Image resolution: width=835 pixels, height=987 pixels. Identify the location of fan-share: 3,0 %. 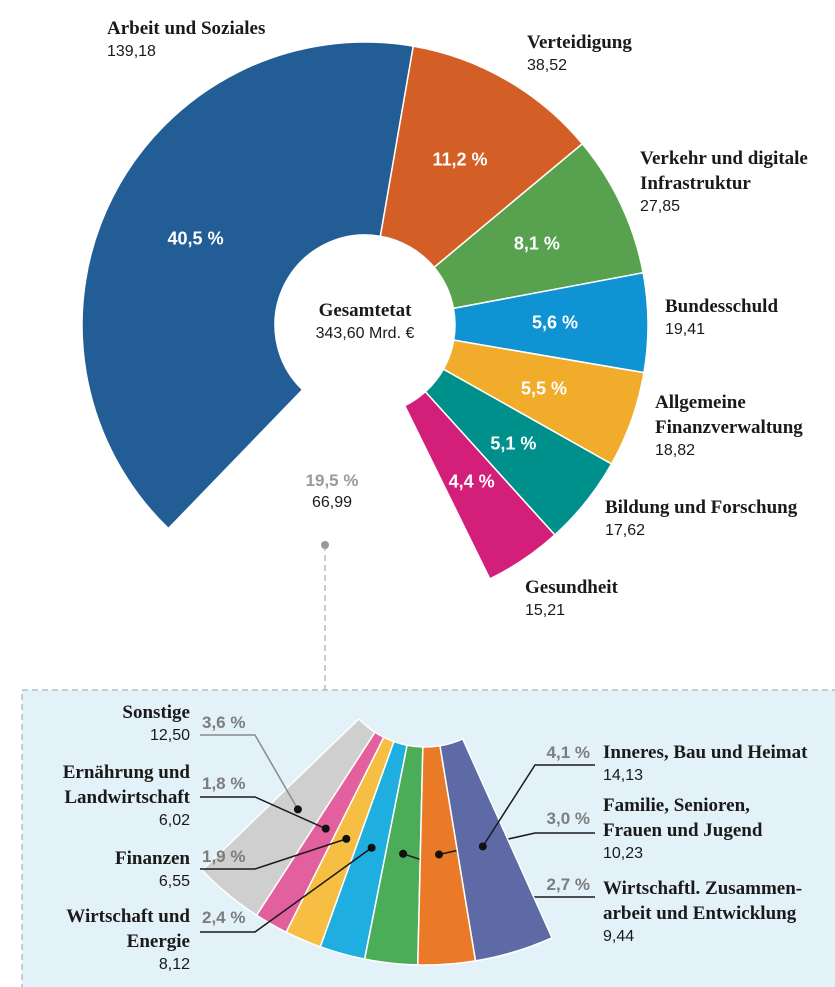
(568, 818).